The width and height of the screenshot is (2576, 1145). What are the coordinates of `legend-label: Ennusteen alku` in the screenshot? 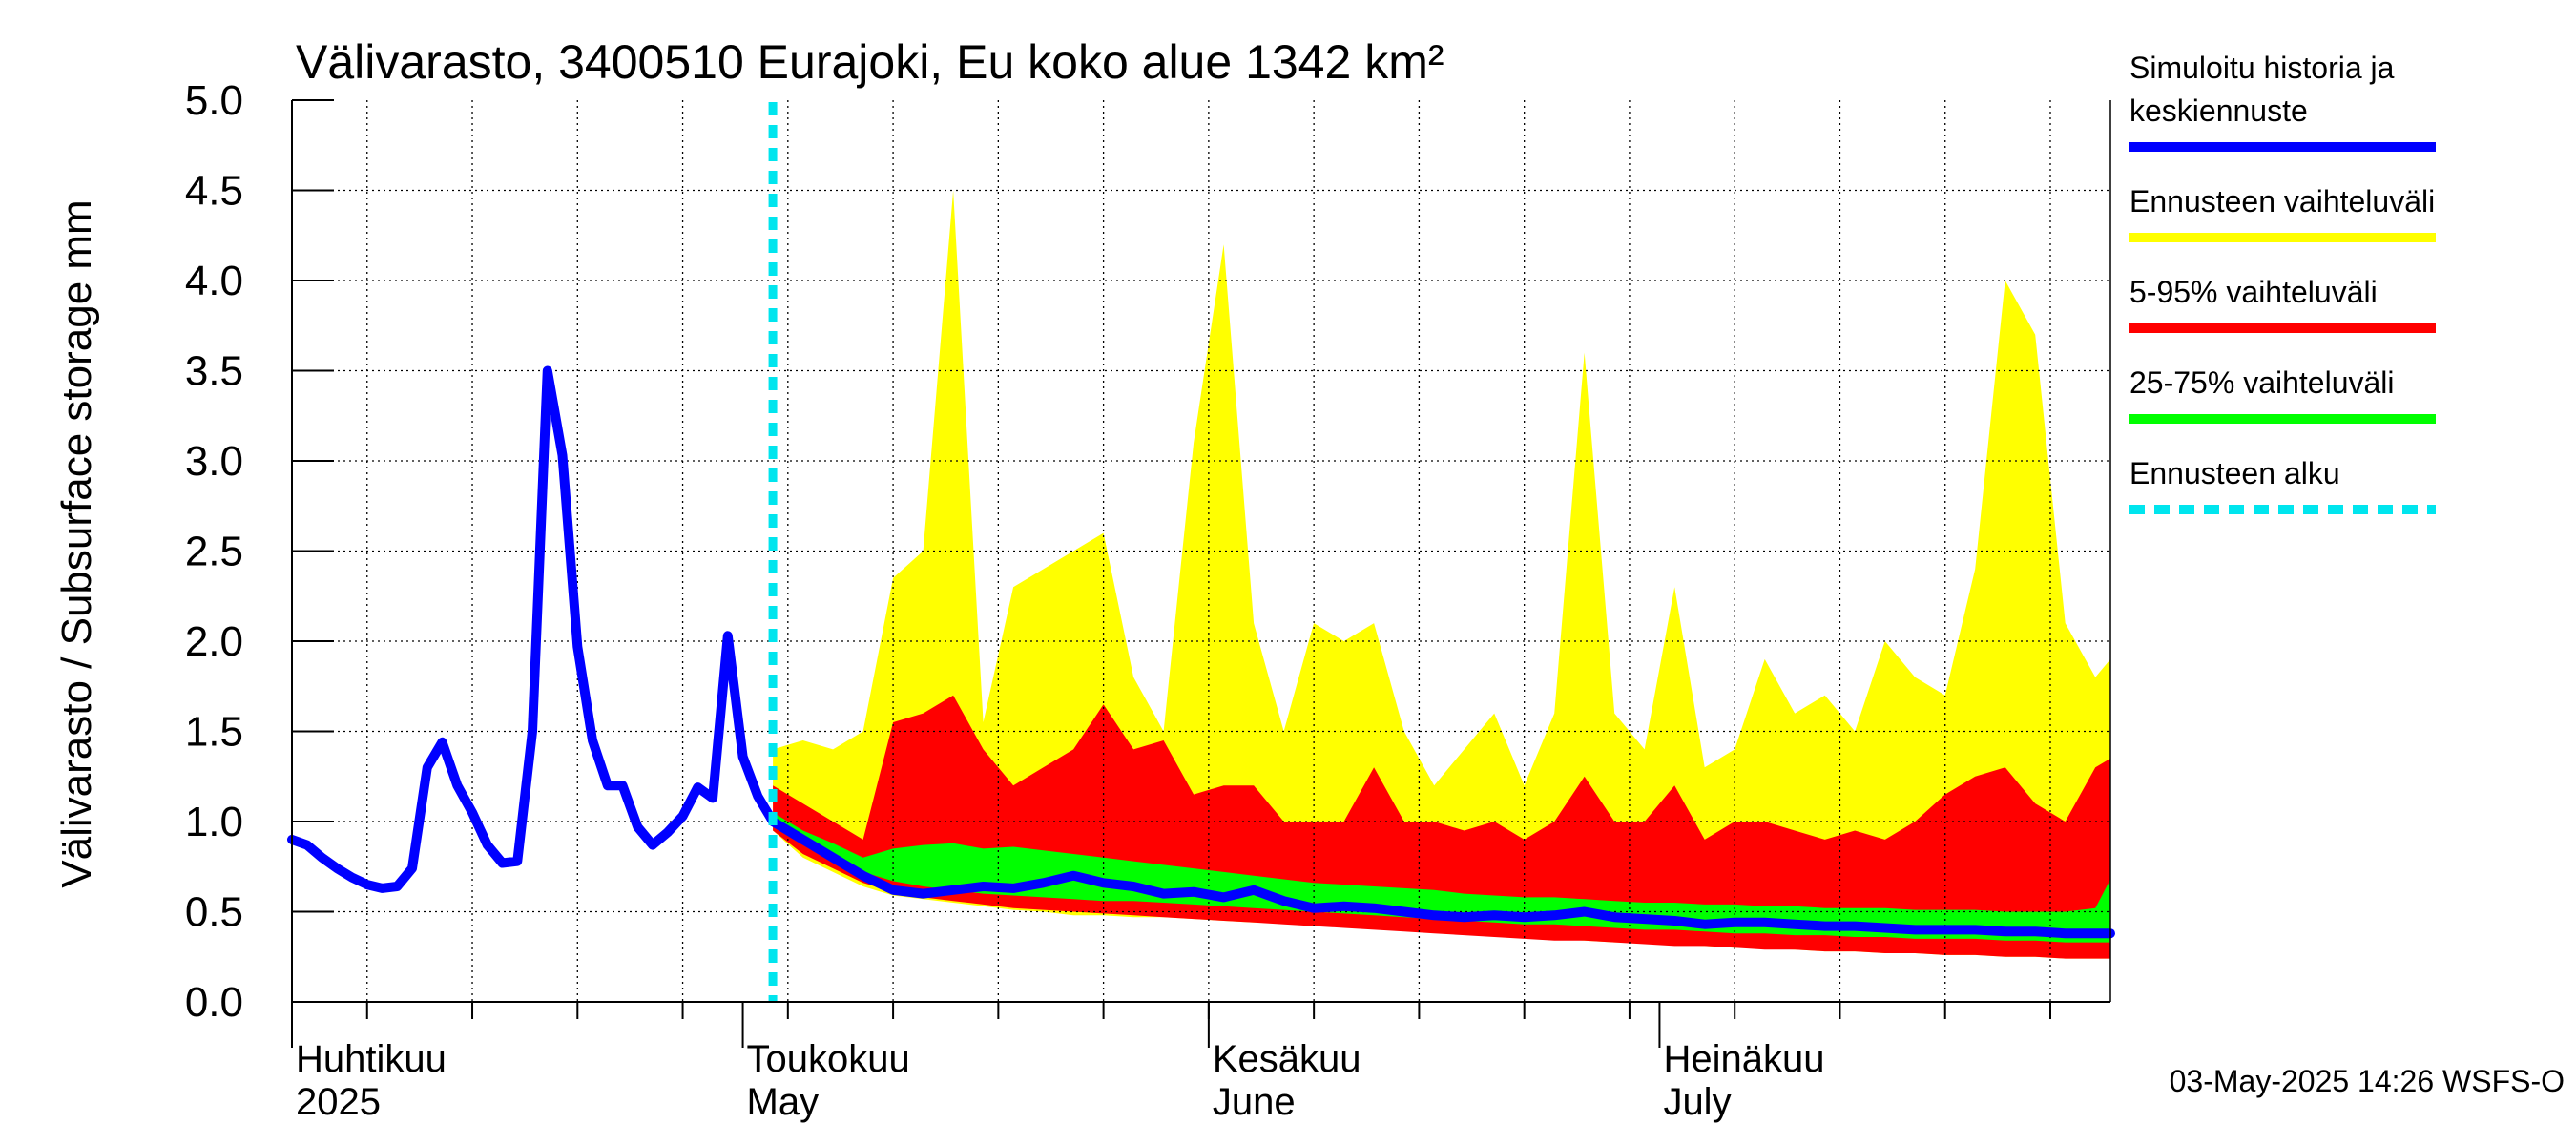 It's located at (2234, 473).